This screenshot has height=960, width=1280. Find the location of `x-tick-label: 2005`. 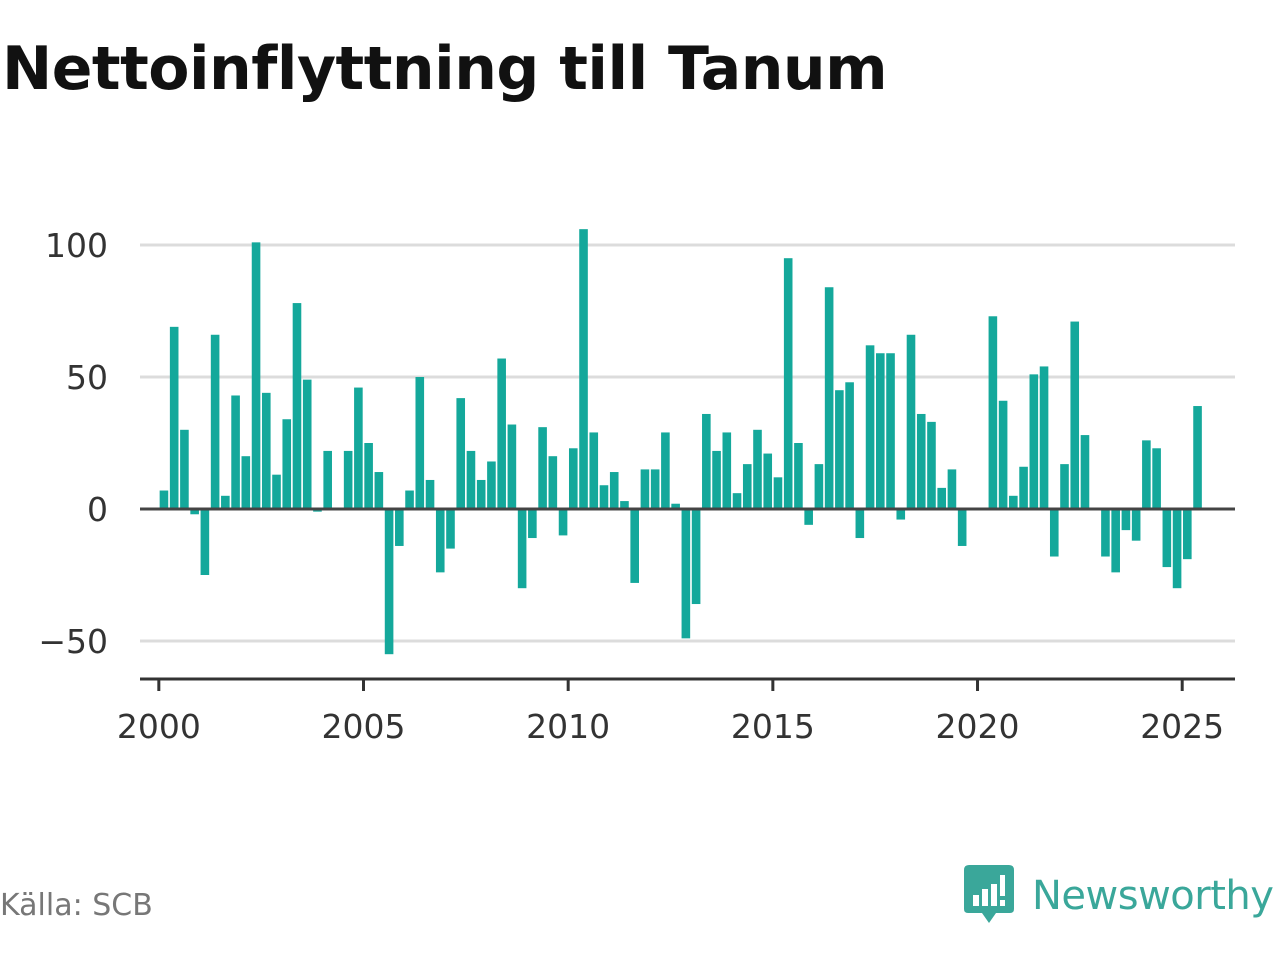

x-tick-label: 2005 is located at coordinates (364, 726).